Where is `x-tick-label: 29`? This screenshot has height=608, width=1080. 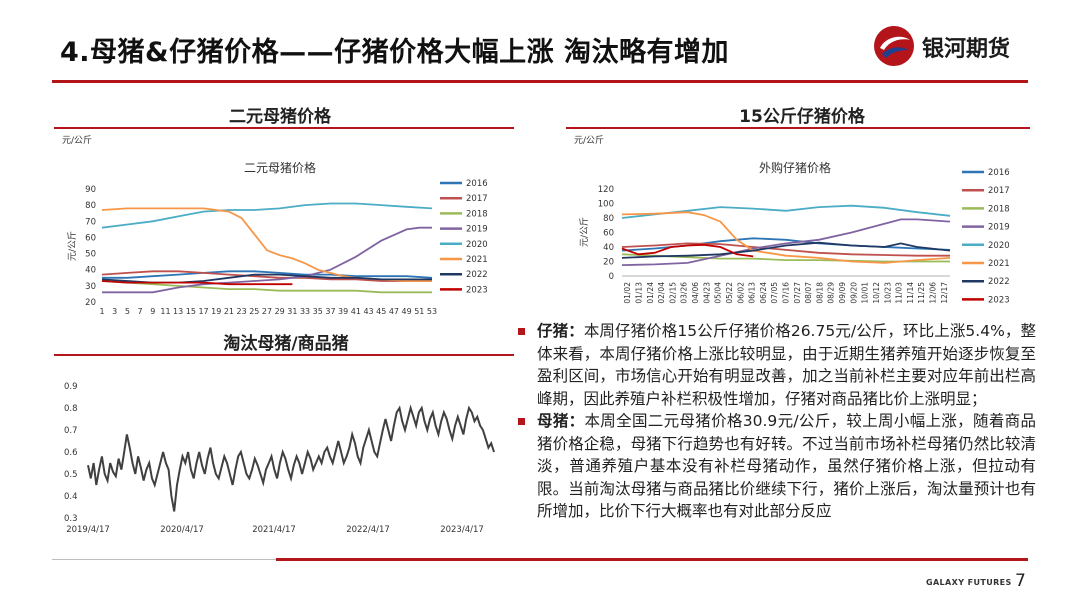
x-tick-label: 29 is located at coordinates (280, 311).